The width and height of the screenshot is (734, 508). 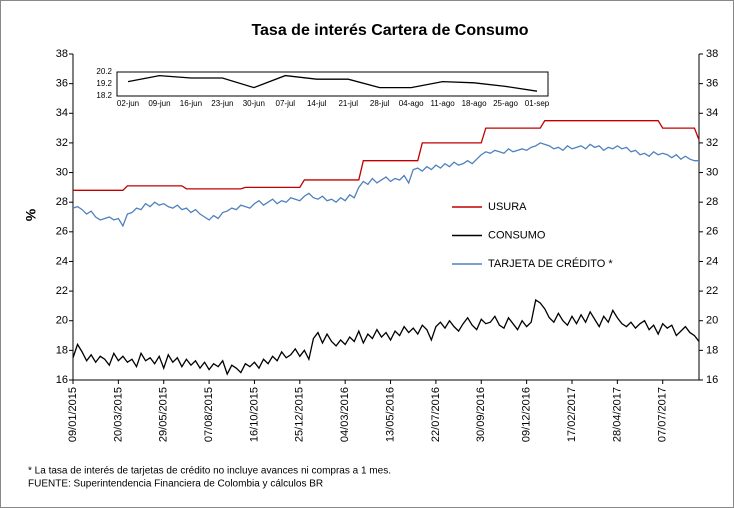 I want to click on y2-tick-label: 22, so click(x=712, y=291).